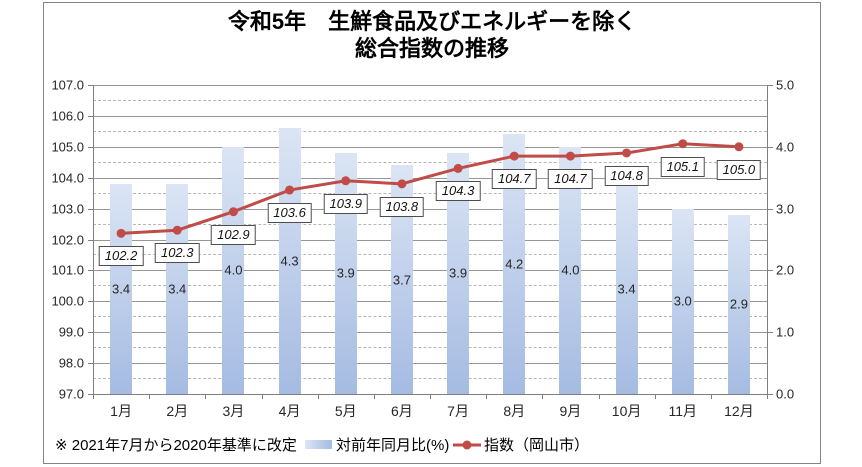 This screenshot has width=862, height=467. I want to click on bar-series-swatch-icon, so click(318, 444).